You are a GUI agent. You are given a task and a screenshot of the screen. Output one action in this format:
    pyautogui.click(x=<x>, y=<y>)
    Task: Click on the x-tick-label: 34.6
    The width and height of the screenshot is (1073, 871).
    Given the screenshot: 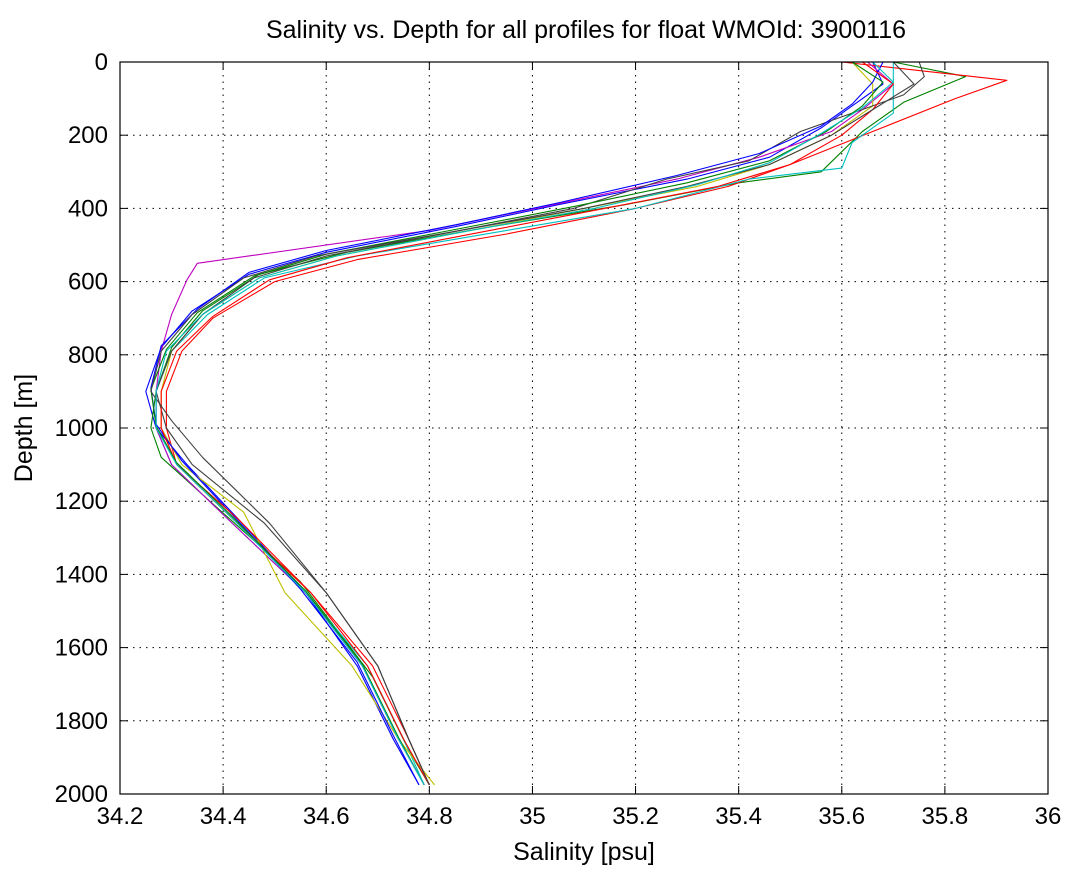 What is the action you would take?
    pyautogui.click(x=326, y=816)
    